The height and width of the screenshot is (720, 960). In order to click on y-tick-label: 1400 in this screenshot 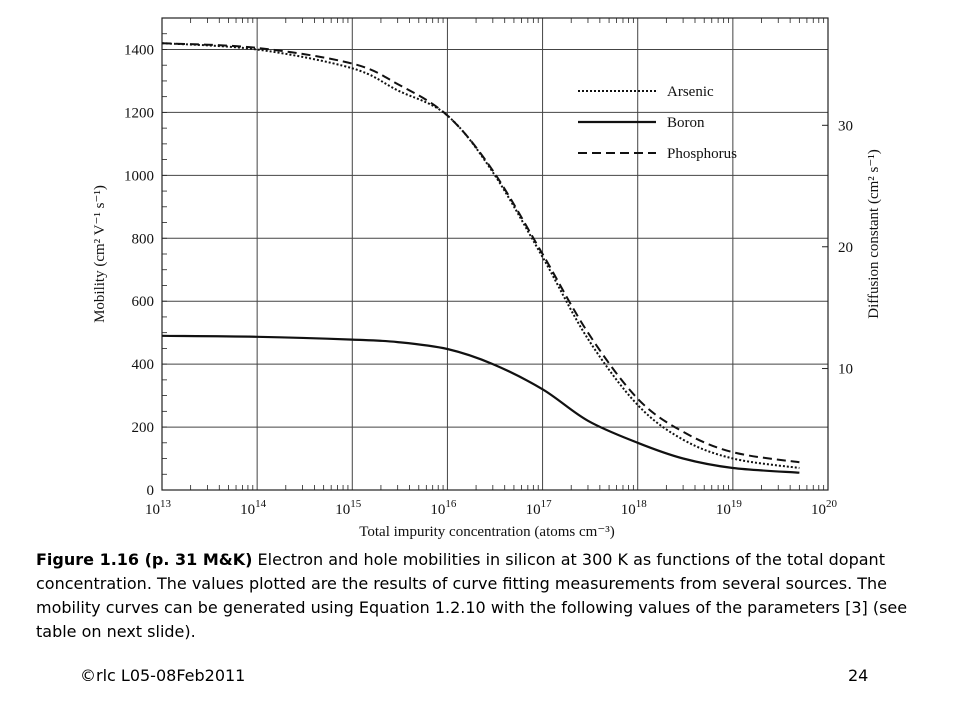, I will do `click(139, 50)`.